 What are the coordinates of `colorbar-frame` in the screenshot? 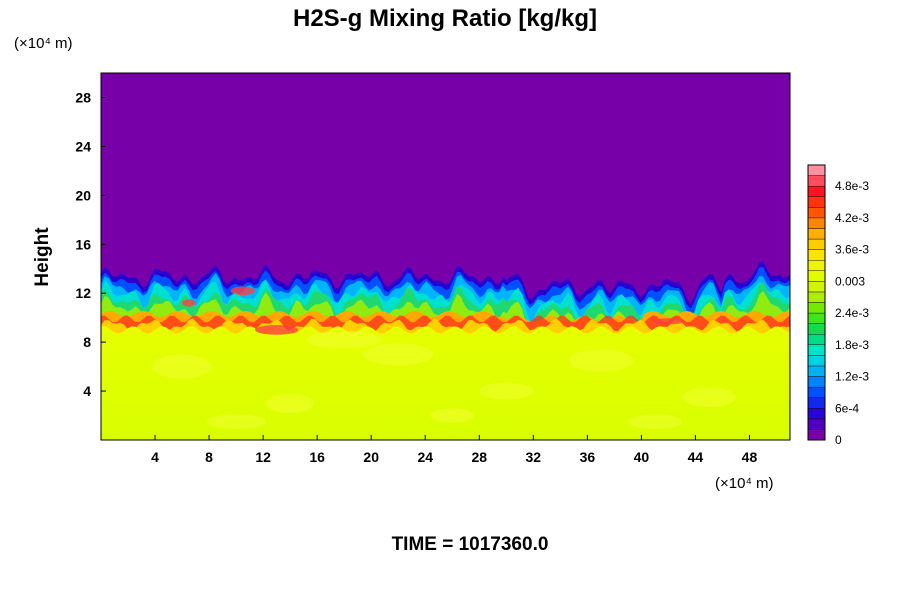 It's located at (816, 302).